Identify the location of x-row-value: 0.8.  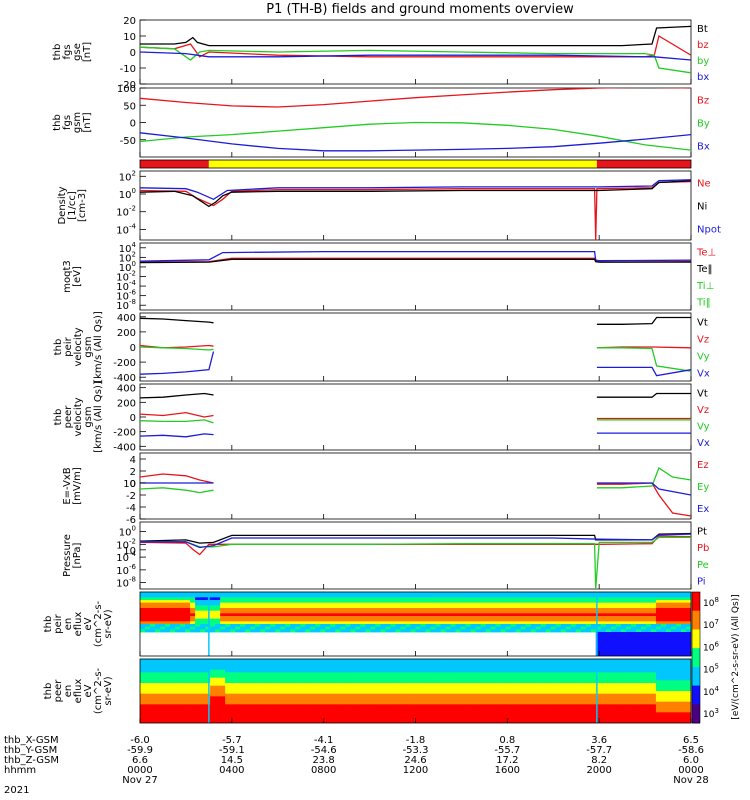
(507, 740).